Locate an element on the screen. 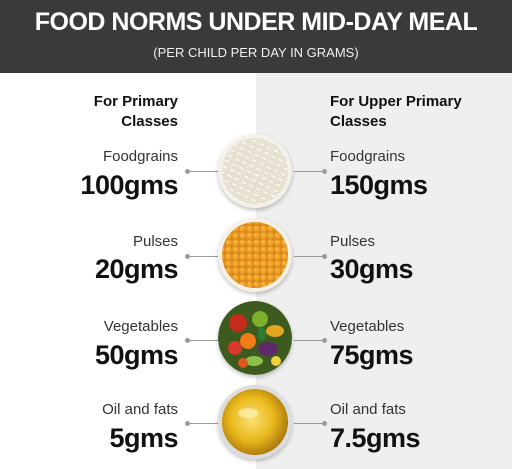 The height and width of the screenshot is (469, 512). page-subtitle: (PER CHILD PER DAY IN GRAMS) is located at coordinates (256, 52).